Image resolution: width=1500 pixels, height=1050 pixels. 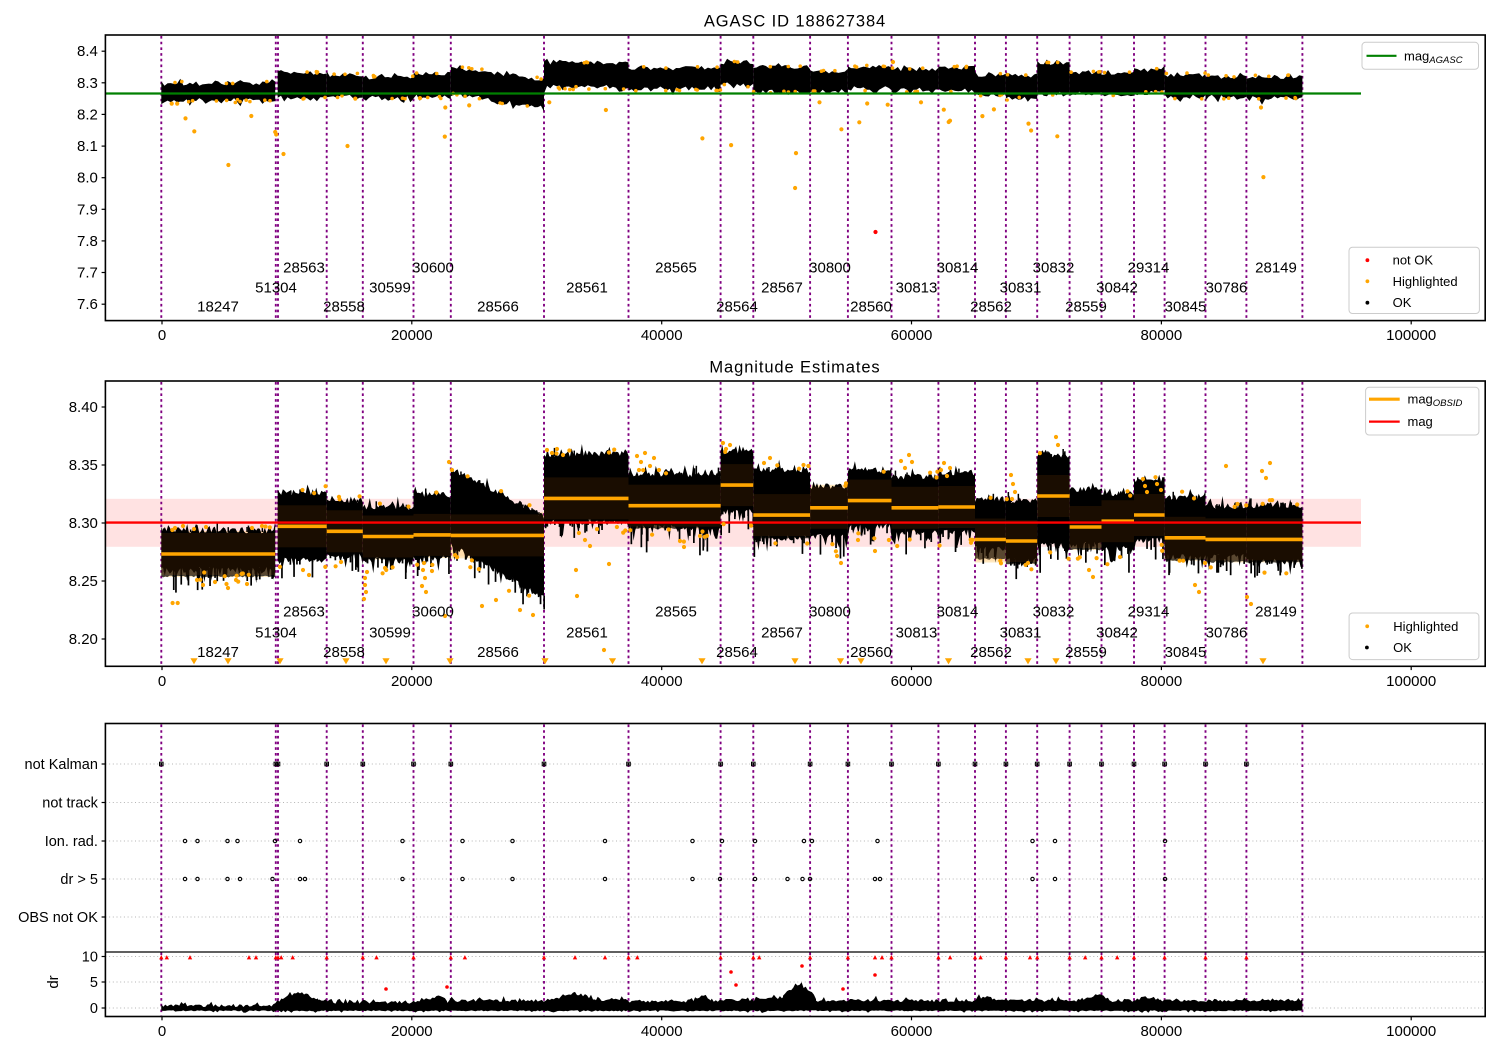 What do you see at coordinates (78, 880) in the screenshot?
I see `svg-text: dr > 5` at bounding box center [78, 880].